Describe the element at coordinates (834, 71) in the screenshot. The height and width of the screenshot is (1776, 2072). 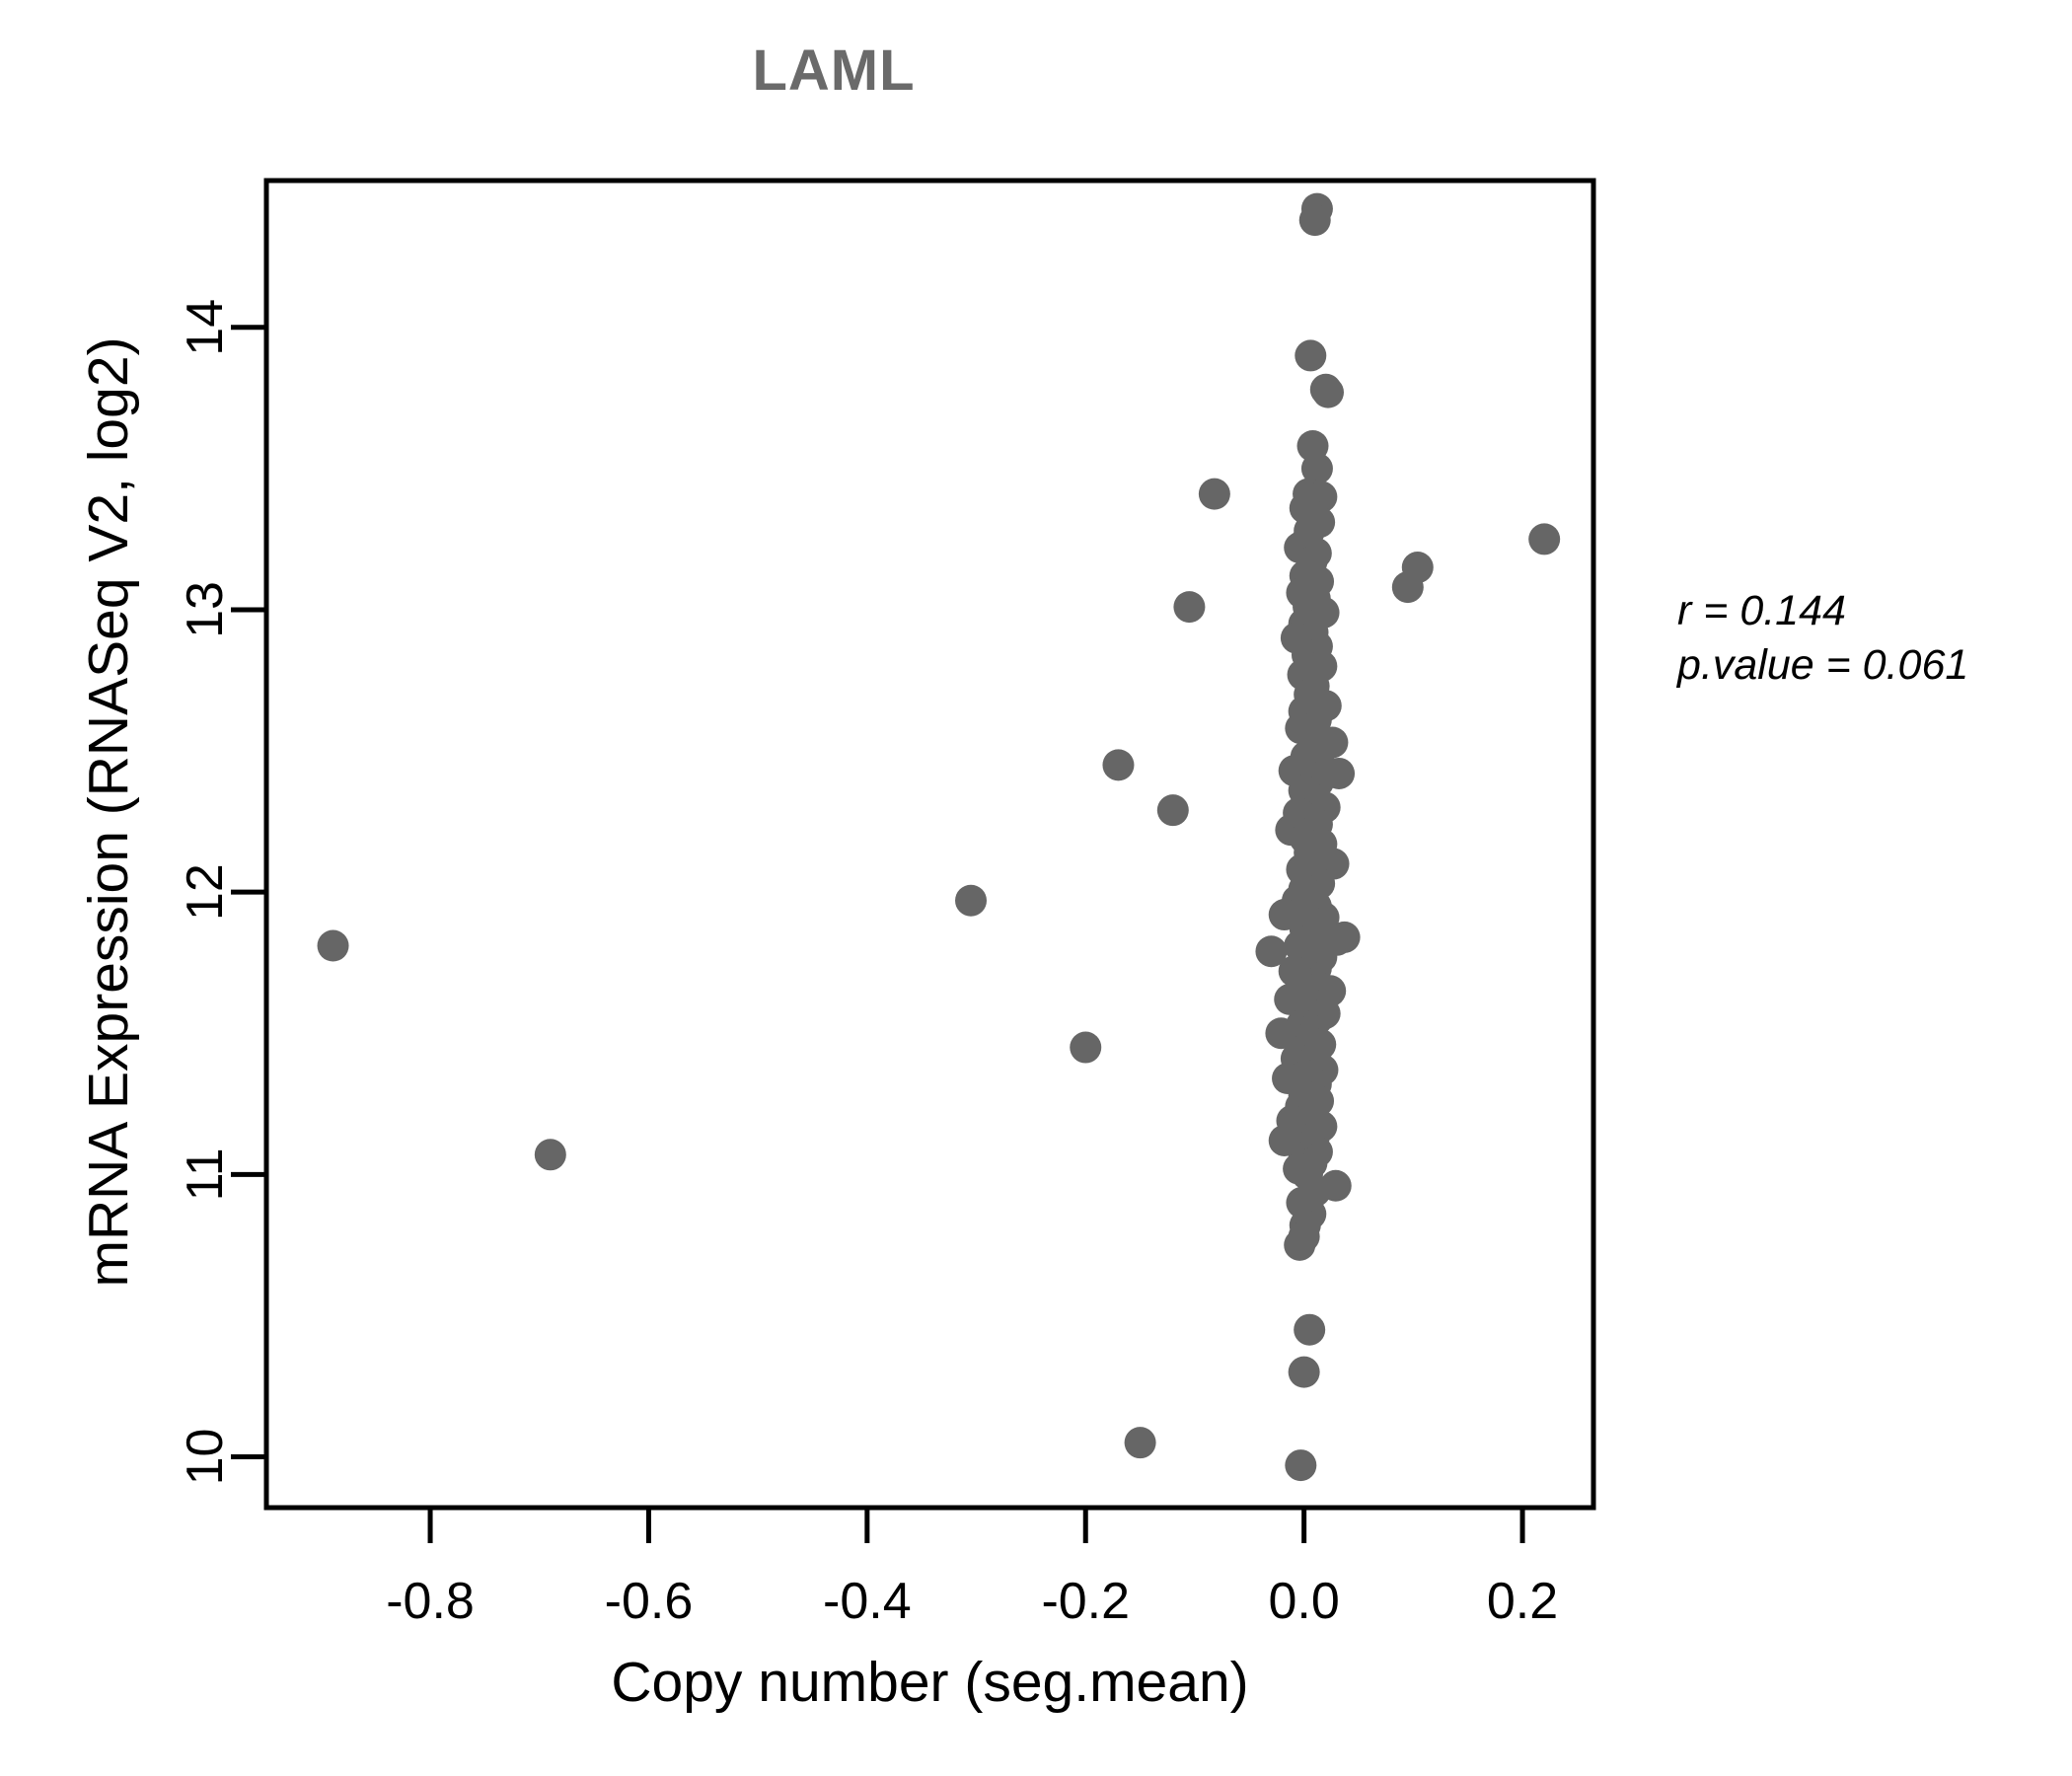
I see `page-title: LAML` at that location.